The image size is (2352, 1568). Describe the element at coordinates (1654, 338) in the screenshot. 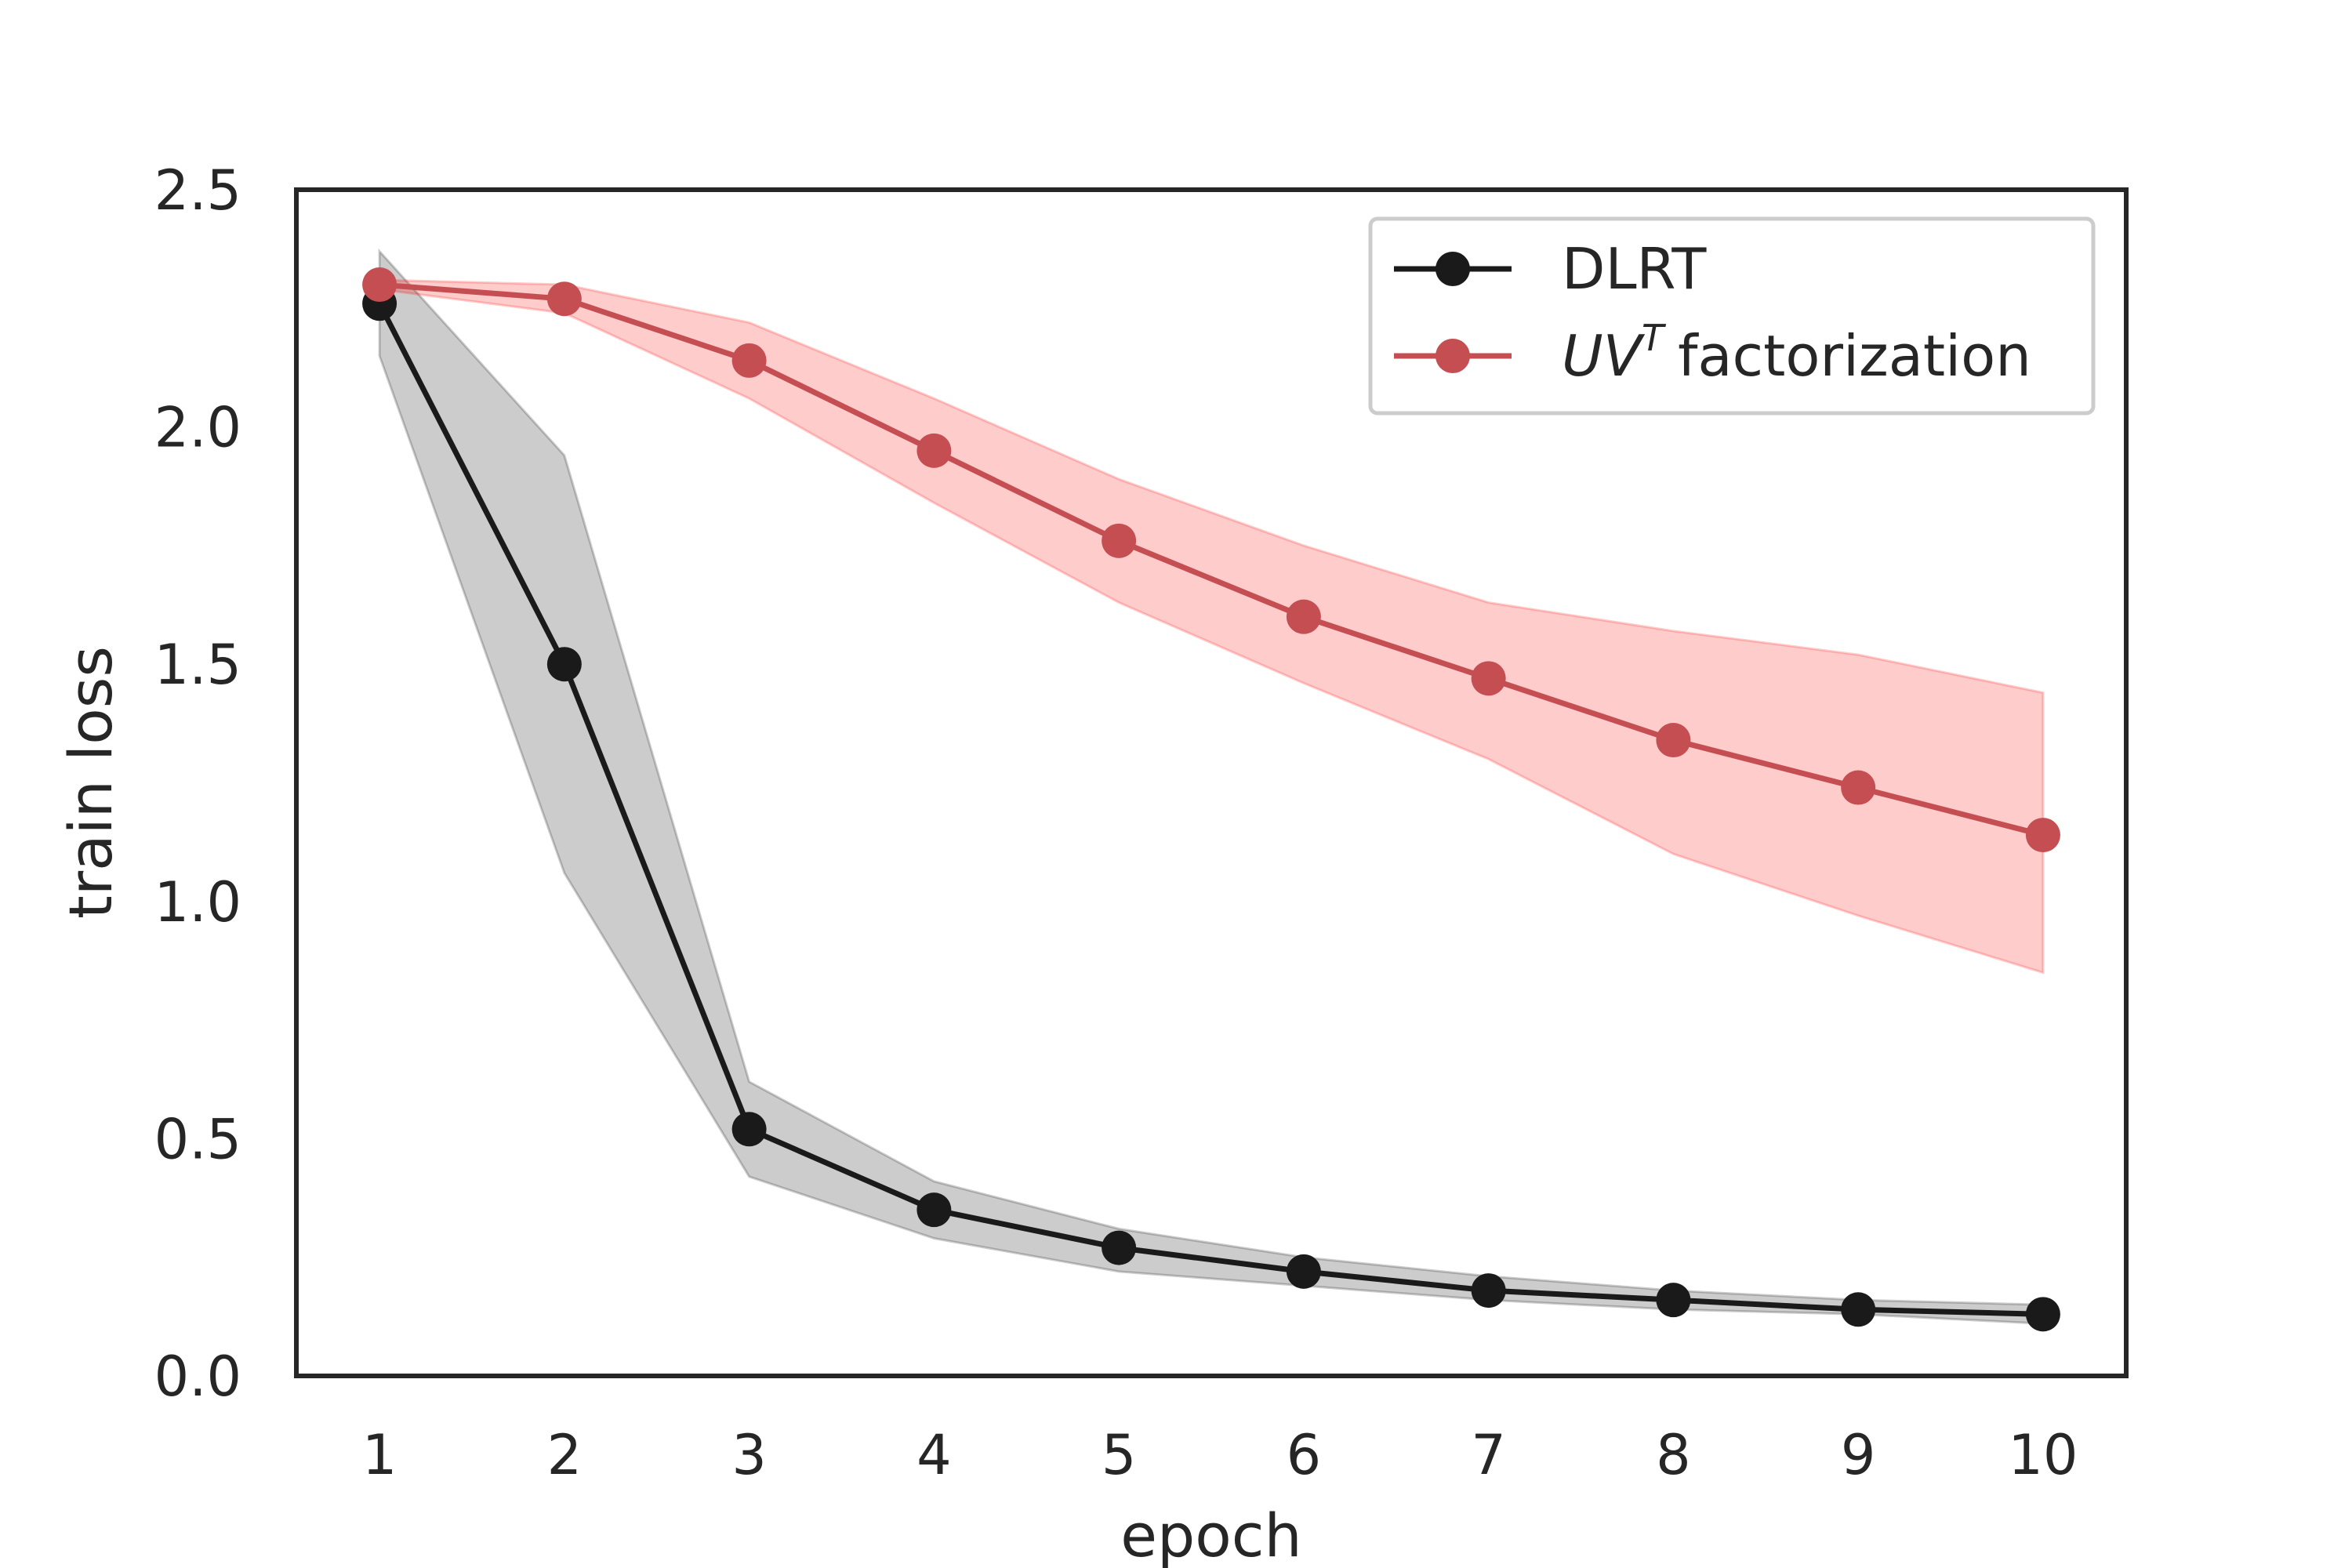

I see `legend-uvt-math-sup: T` at that location.